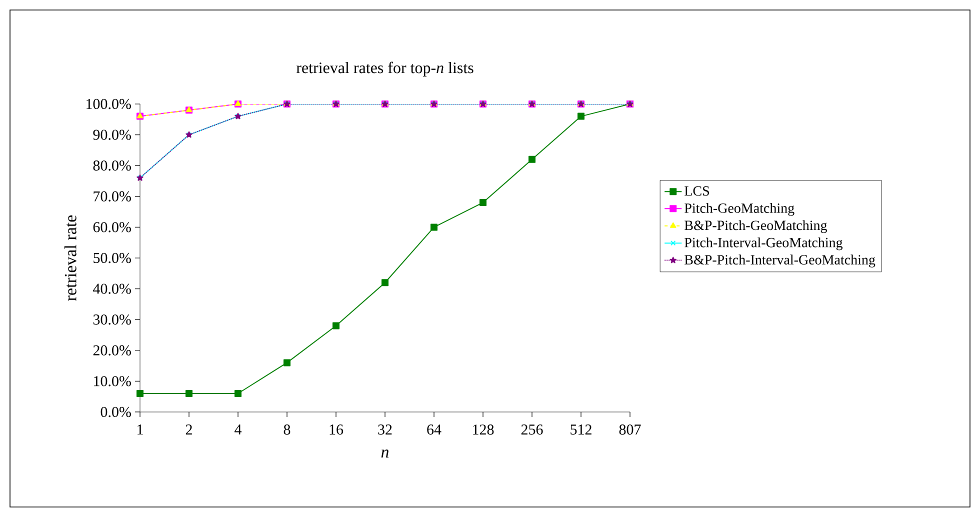 The image size is (971, 508). What do you see at coordinates (532, 429) in the screenshot?
I see `x-tick-label: 256` at bounding box center [532, 429].